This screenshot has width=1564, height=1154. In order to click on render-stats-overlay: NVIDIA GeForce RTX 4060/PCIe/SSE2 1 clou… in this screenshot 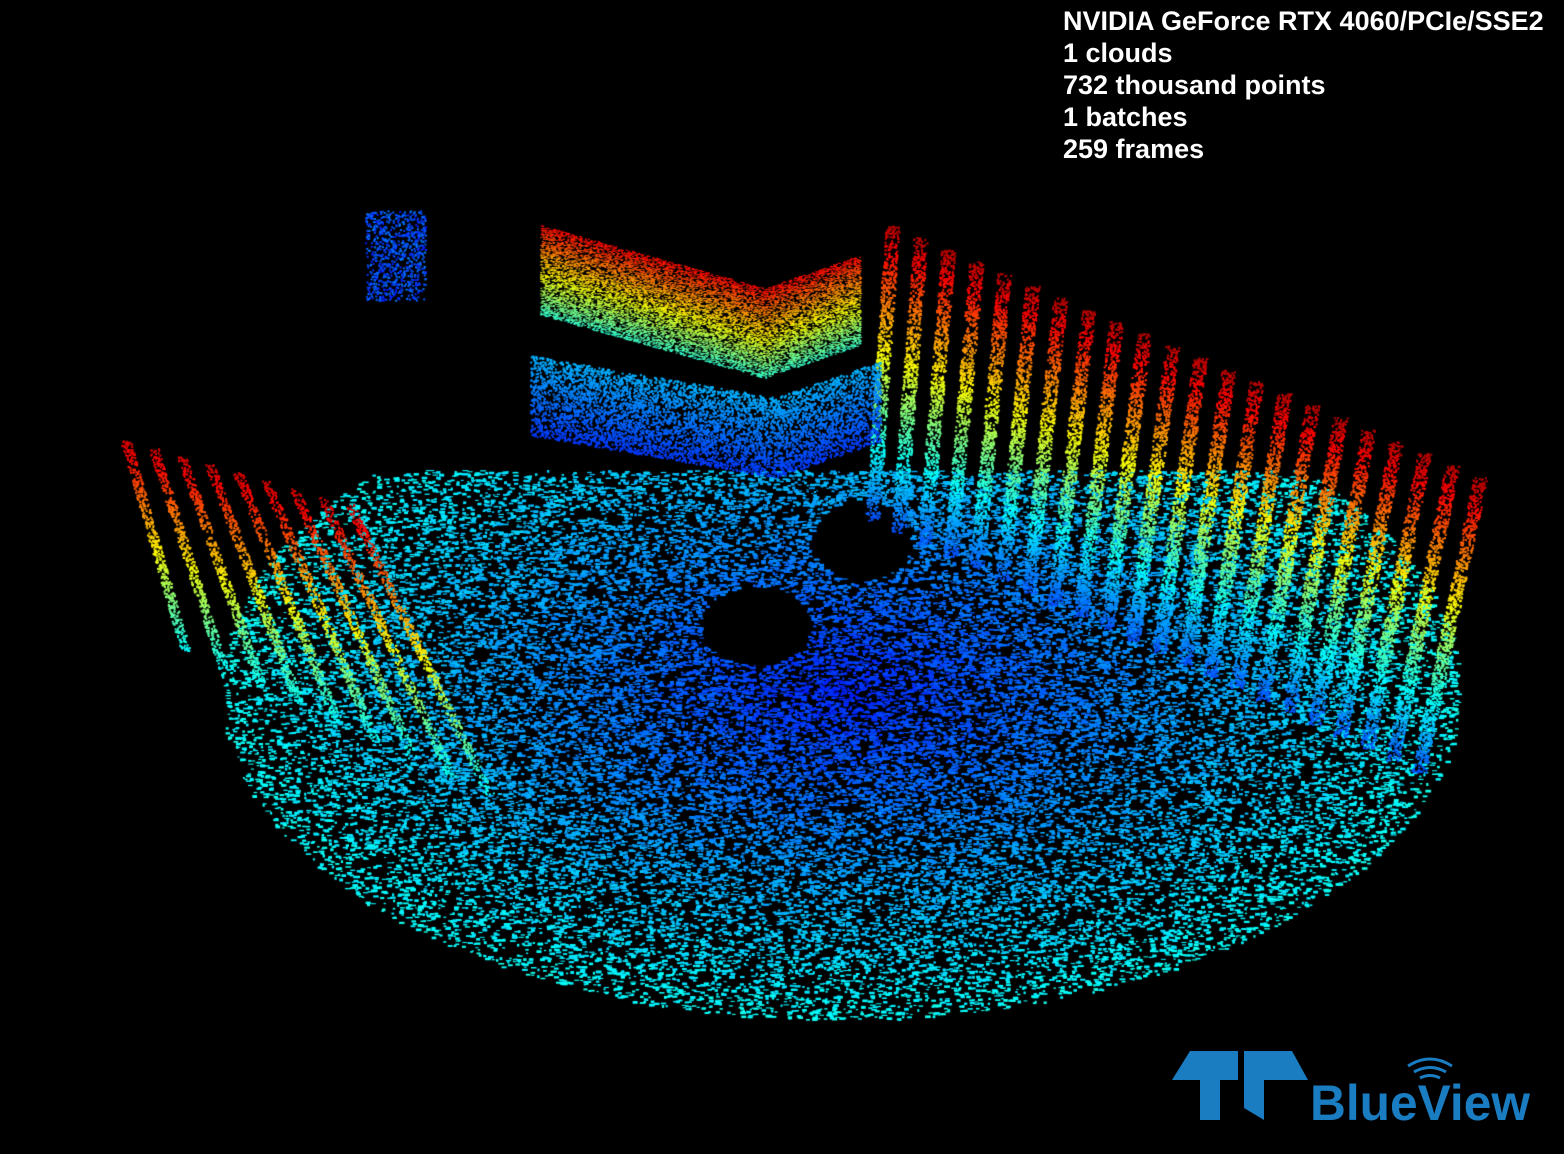, I will do `click(1303, 85)`.